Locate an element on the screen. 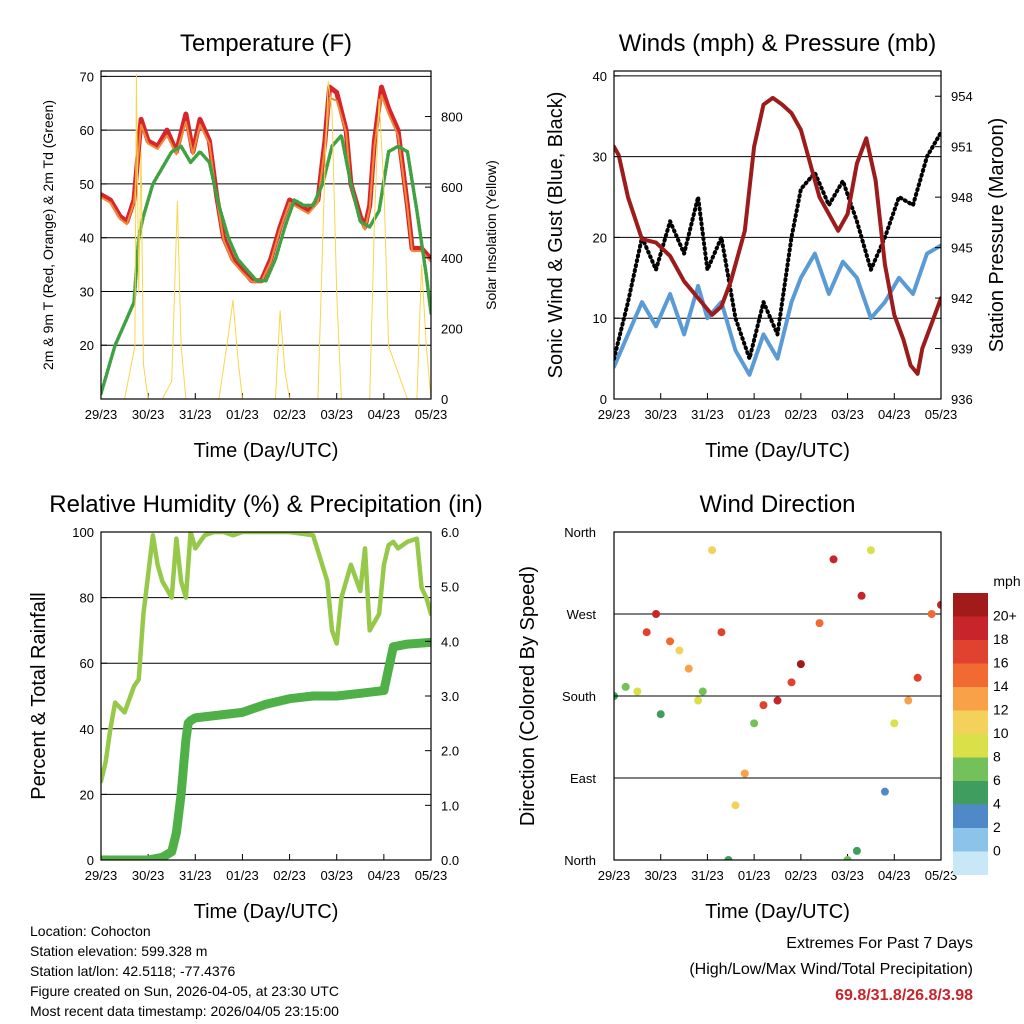 The height and width of the screenshot is (1024, 1024). wind_direction-xtick-label: 31/23 is located at coordinates (707, 875).